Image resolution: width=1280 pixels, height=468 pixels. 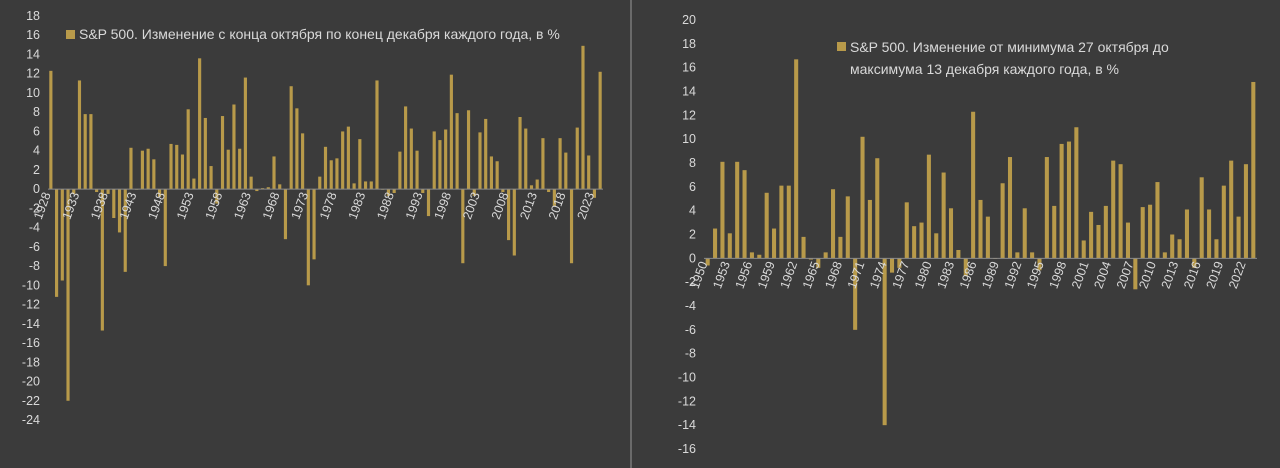 What do you see at coordinates (1192, 275) in the screenshot?
I see `x-tick-label: 2016` at bounding box center [1192, 275].